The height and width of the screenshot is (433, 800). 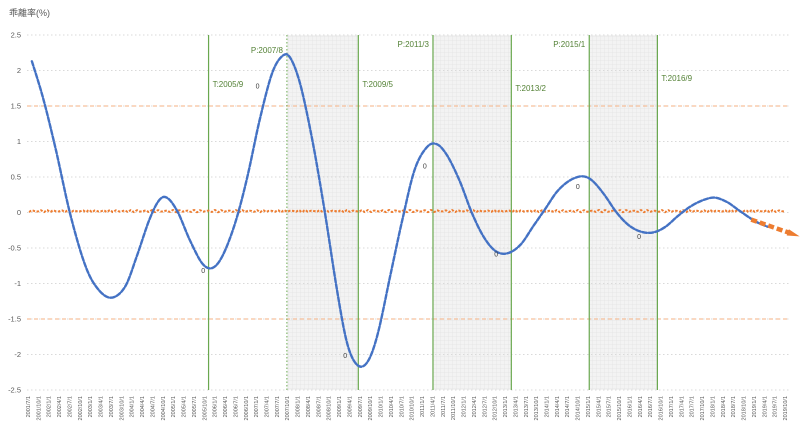 I want to click on y-axis-tick: 0.5, so click(x=16, y=177).